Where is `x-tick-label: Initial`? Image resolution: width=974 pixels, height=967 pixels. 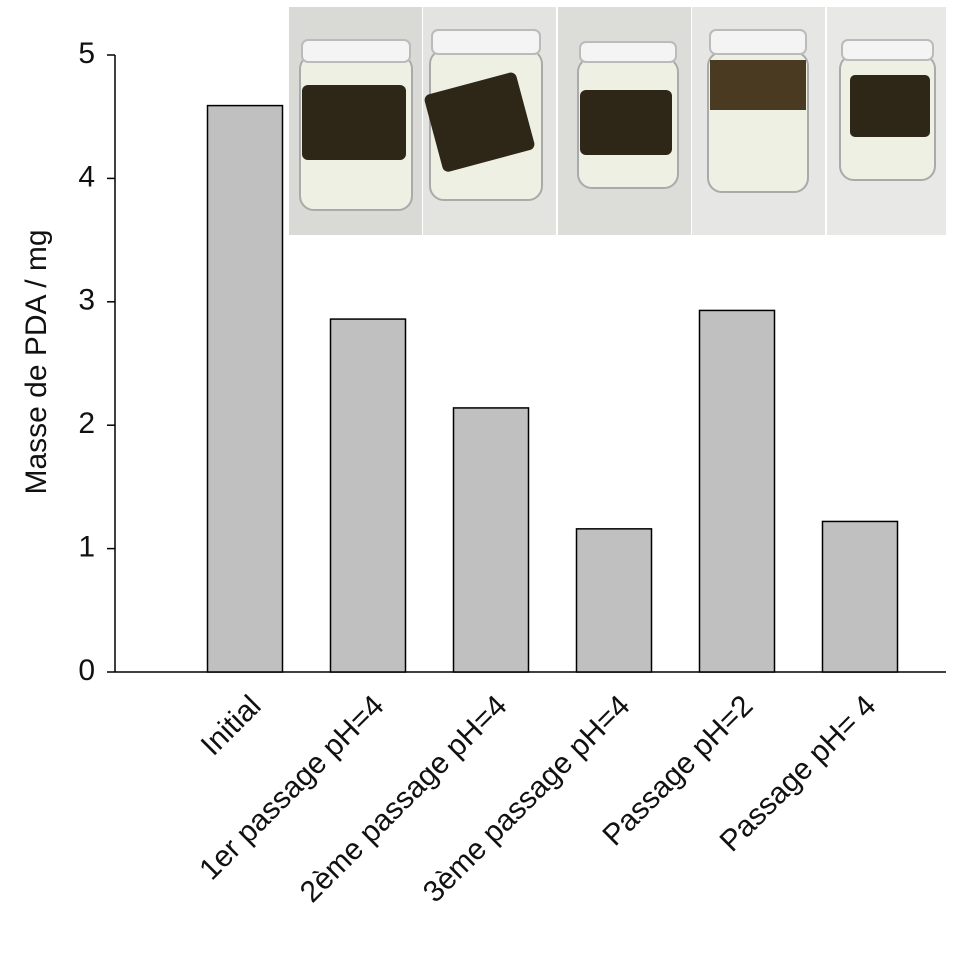 x-tick-label: Initial is located at coordinates (231, 725).